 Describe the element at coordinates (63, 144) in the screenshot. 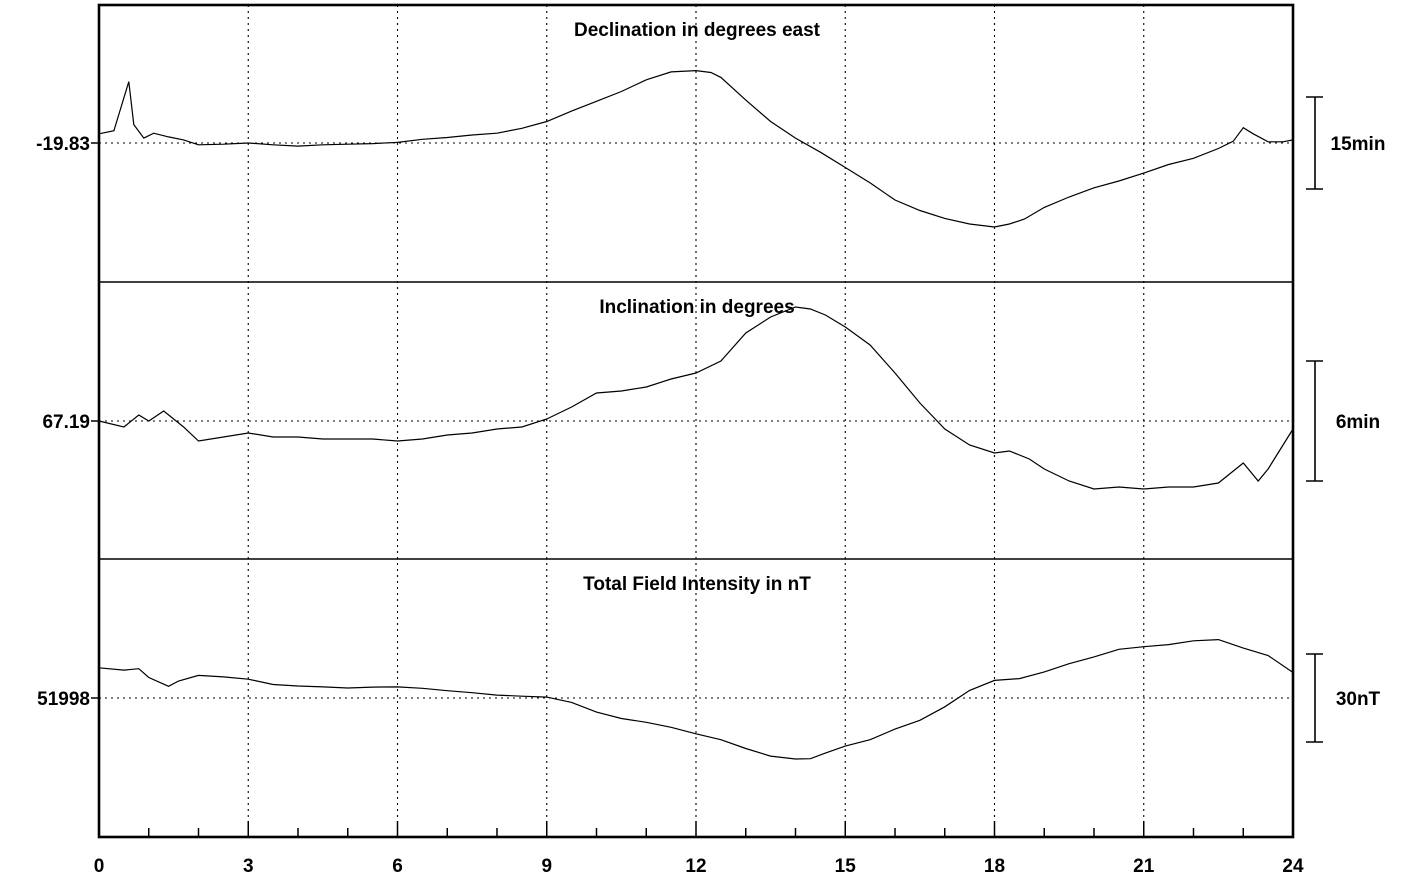

I see `baseline-value-label: -19.83` at that location.